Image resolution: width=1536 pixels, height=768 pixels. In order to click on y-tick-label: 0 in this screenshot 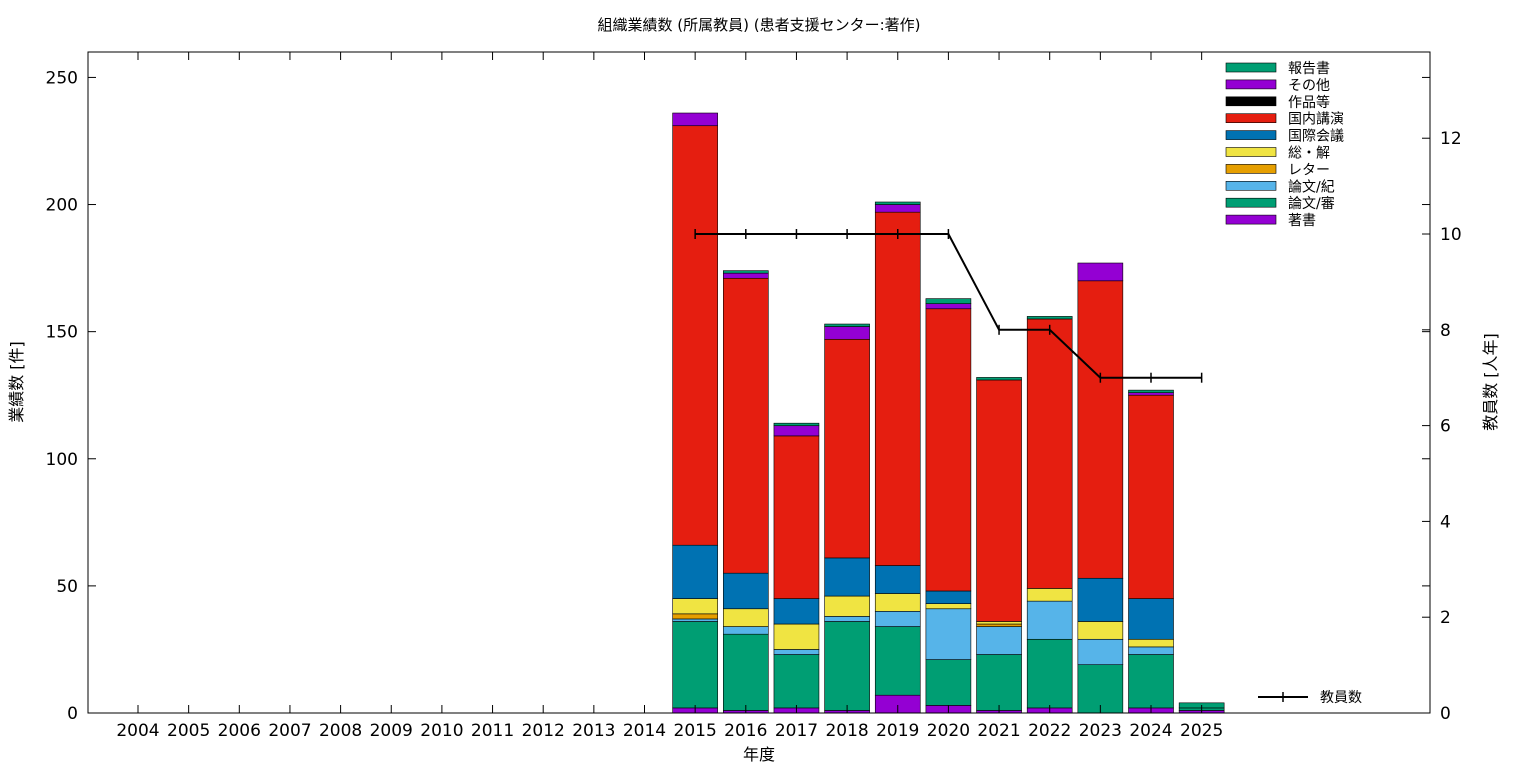, I will do `click(72, 714)`.